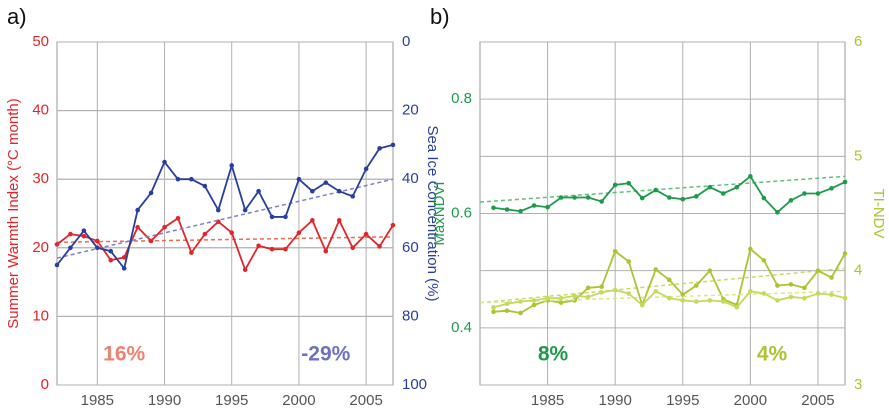  What do you see at coordinates (858, 270) in the screenshot?
I see `y2-tick-label: 4` at bounding box center [858, 270].